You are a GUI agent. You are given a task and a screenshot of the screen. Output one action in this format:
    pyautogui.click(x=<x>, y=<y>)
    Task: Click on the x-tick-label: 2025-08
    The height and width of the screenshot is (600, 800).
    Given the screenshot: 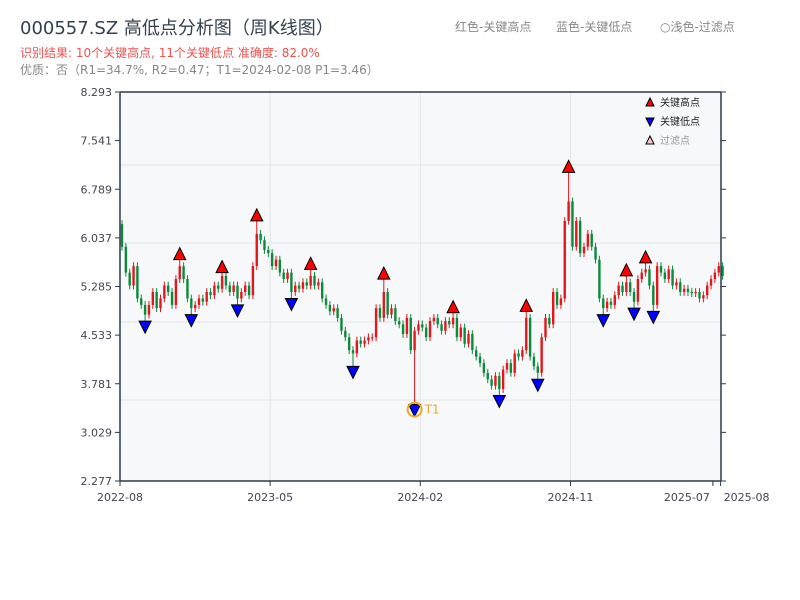 What is the action you would take?
    pyautogui.click(x=747, y=497)
    